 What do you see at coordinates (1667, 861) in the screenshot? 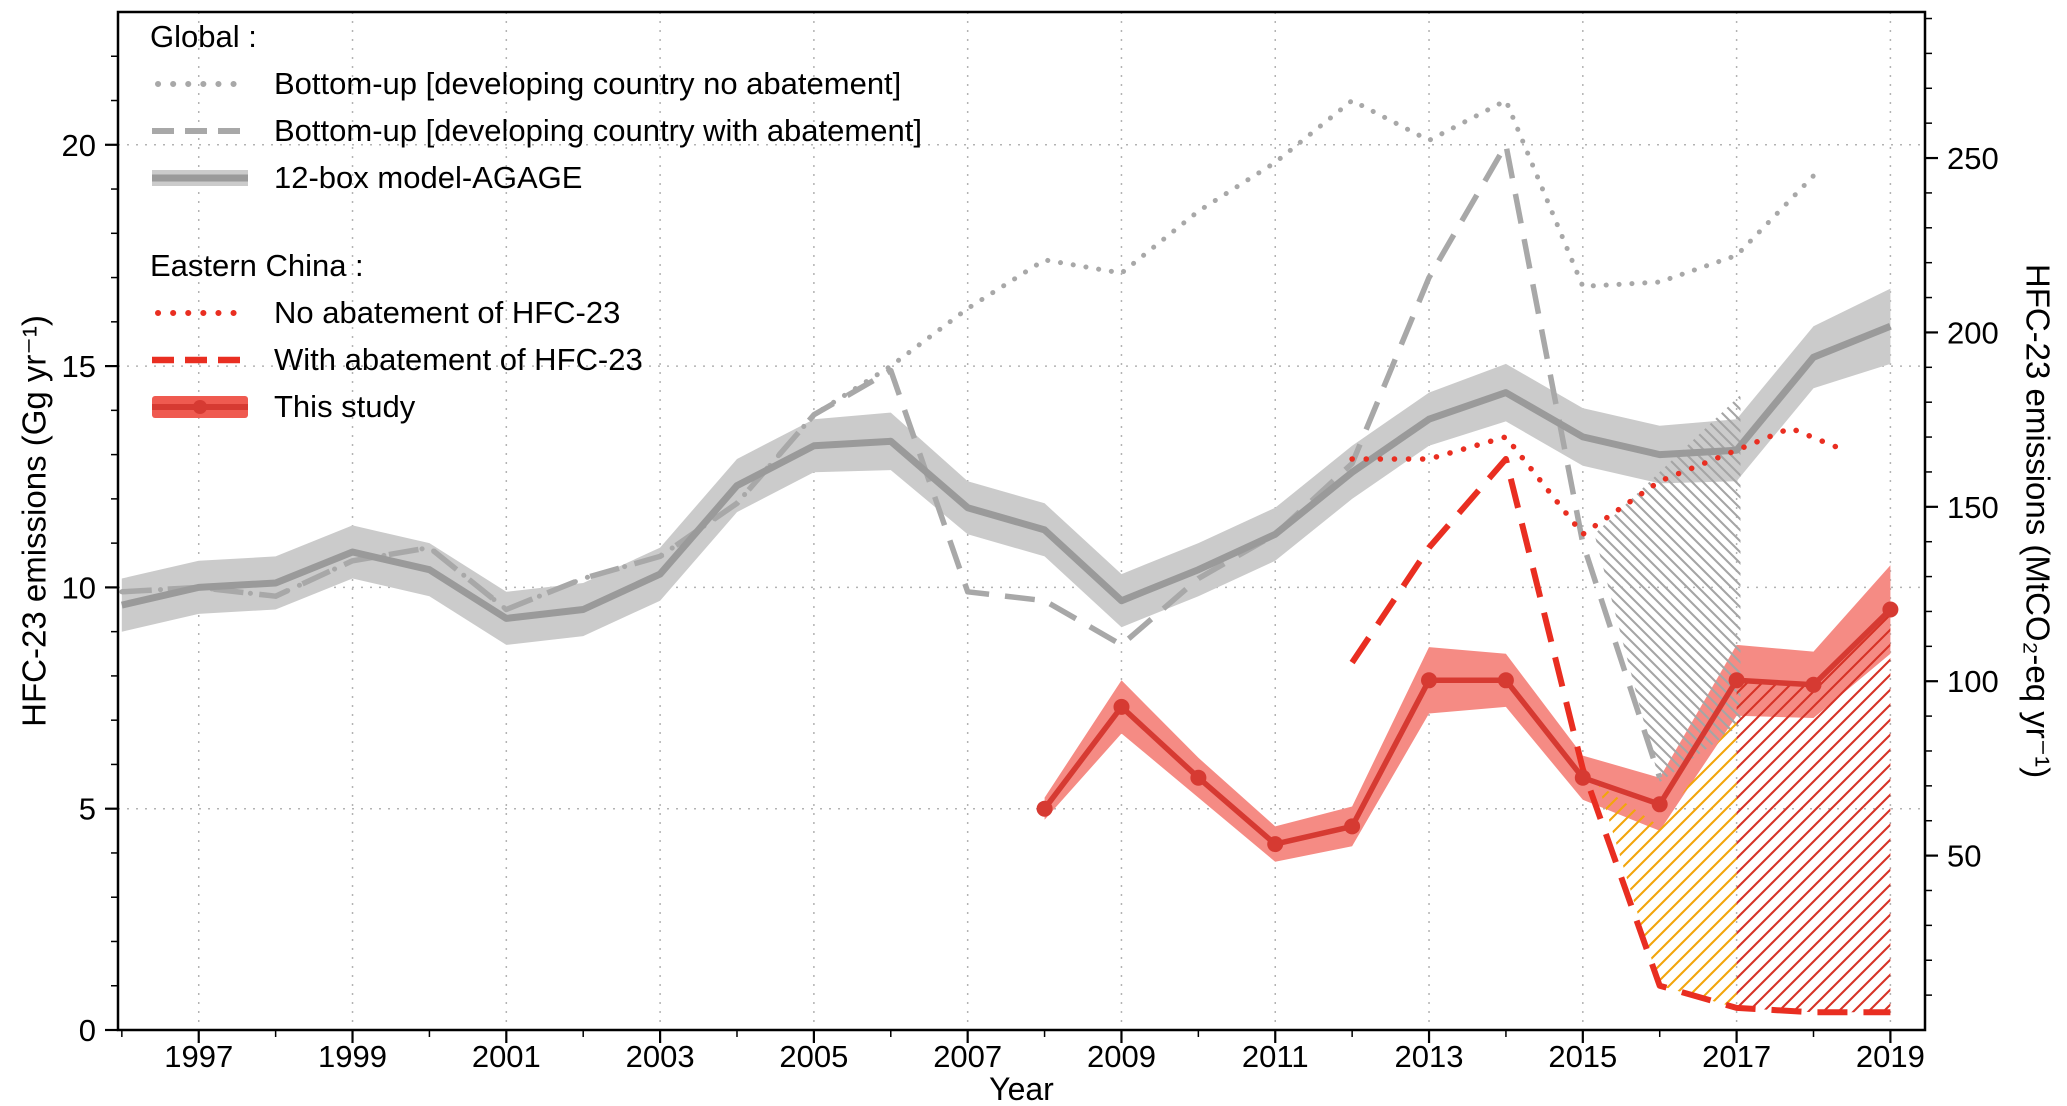
I see `hatch-region-china-abated-emissions-hatch-orange` at bounding box center [1667, 861].